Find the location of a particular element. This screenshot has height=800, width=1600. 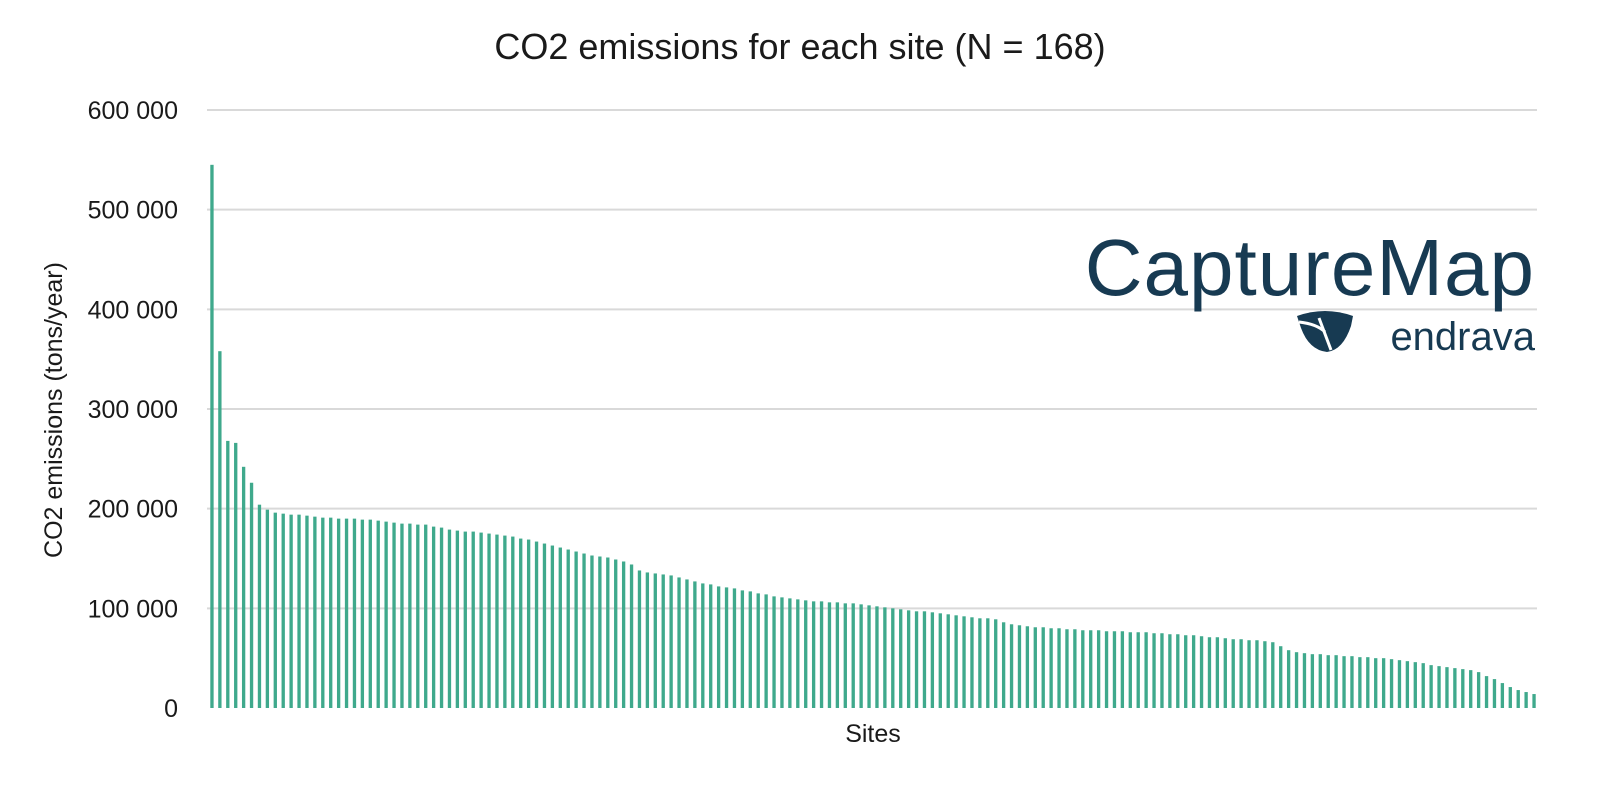

y-tick-label: 0 is located at coordinates (171, 709).